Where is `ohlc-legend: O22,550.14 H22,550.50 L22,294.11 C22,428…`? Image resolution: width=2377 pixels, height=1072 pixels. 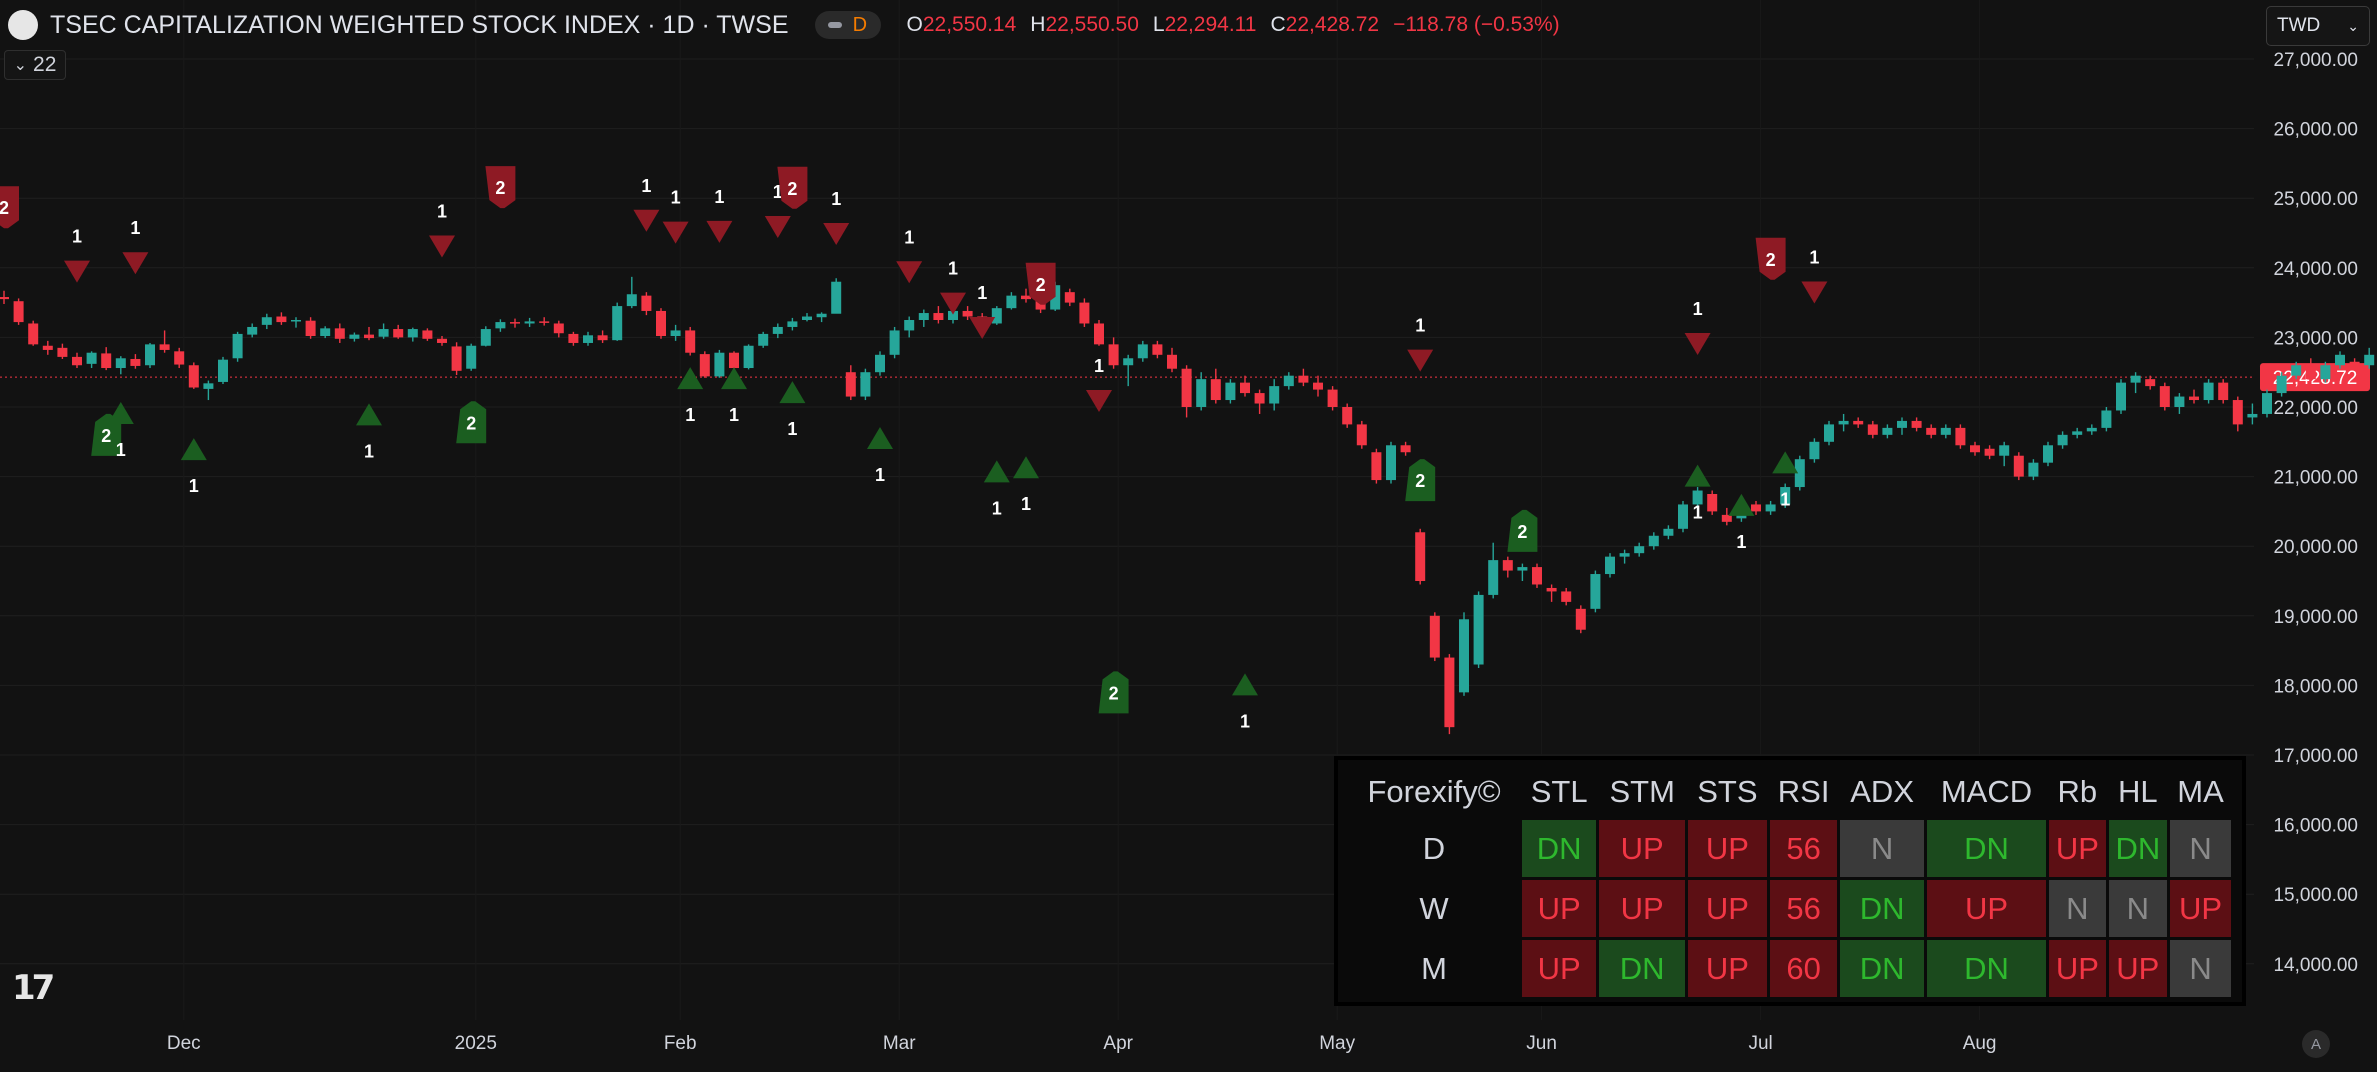 ohlc-legend: O22,550.14 H22,550.50 L22,294.11 C22,428… is located at coordinates (1233, 25).